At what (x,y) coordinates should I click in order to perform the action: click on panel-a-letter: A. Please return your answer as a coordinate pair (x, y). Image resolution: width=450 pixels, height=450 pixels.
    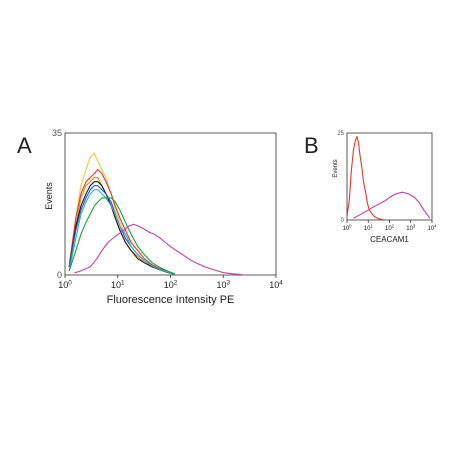
    Looking at the image, I should click on (24, 145).